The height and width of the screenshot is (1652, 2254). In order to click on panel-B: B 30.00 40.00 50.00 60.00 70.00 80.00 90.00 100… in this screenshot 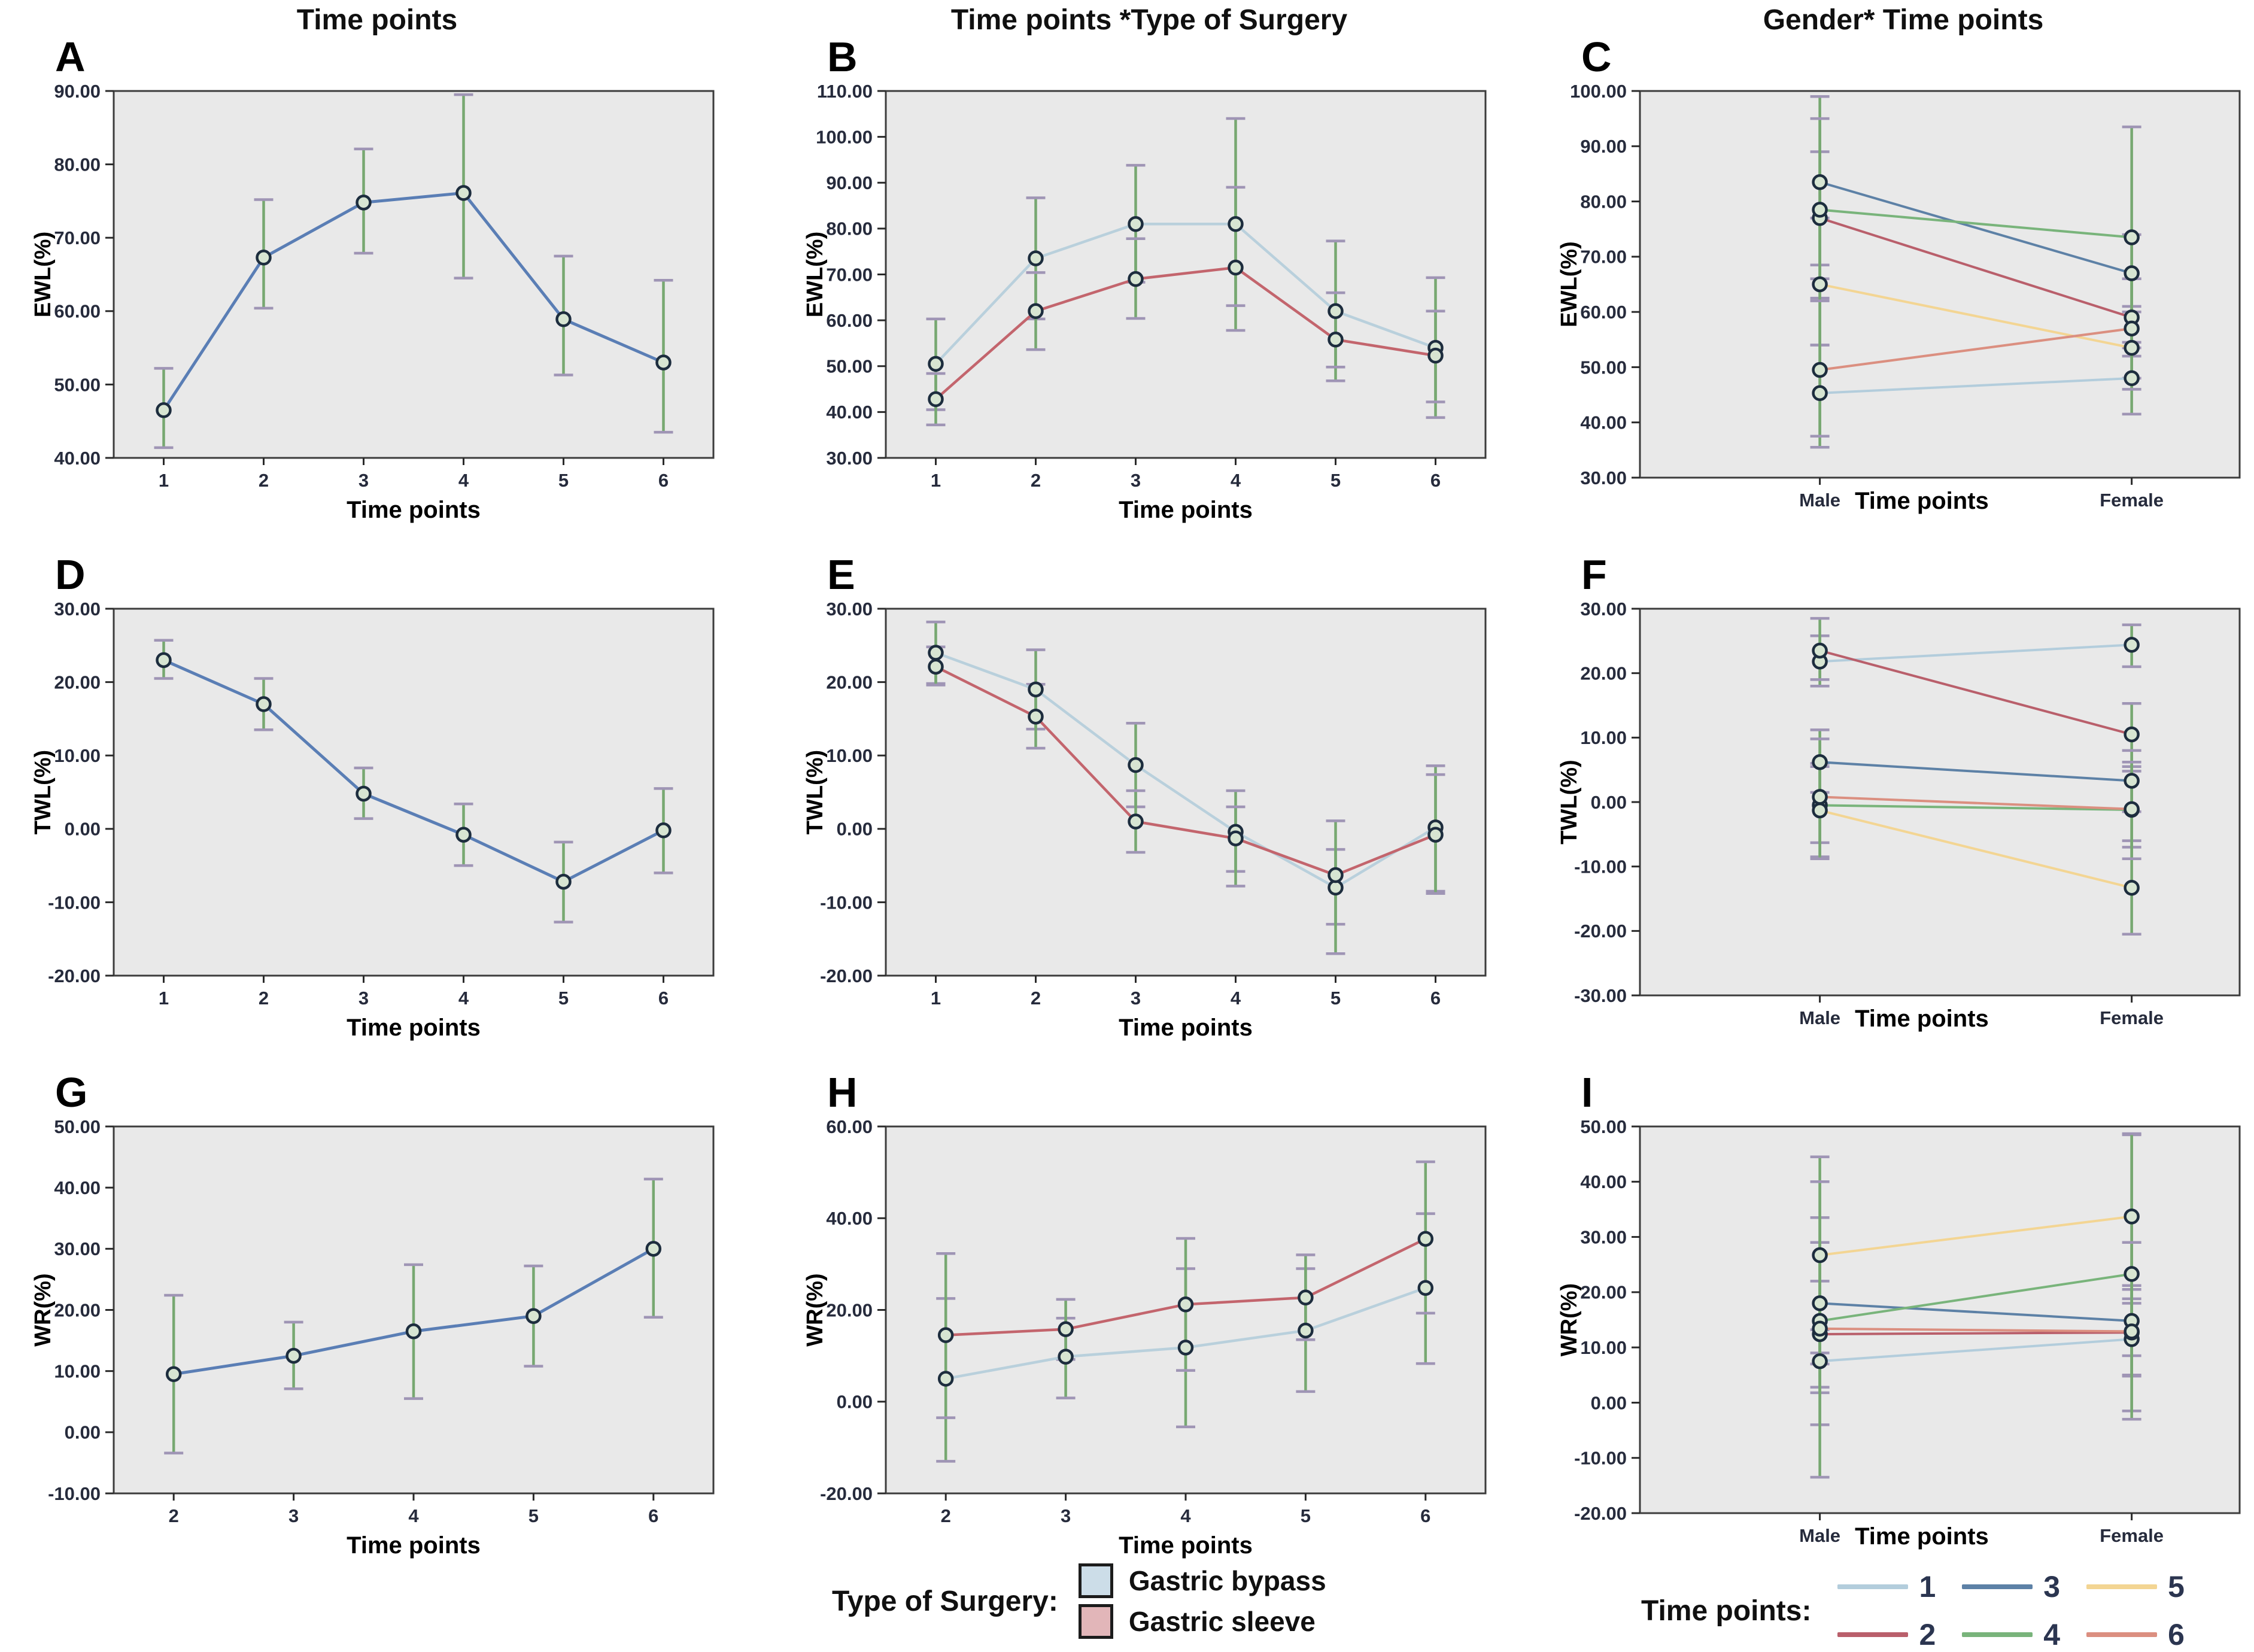, I will do `click(1149, 284)`.